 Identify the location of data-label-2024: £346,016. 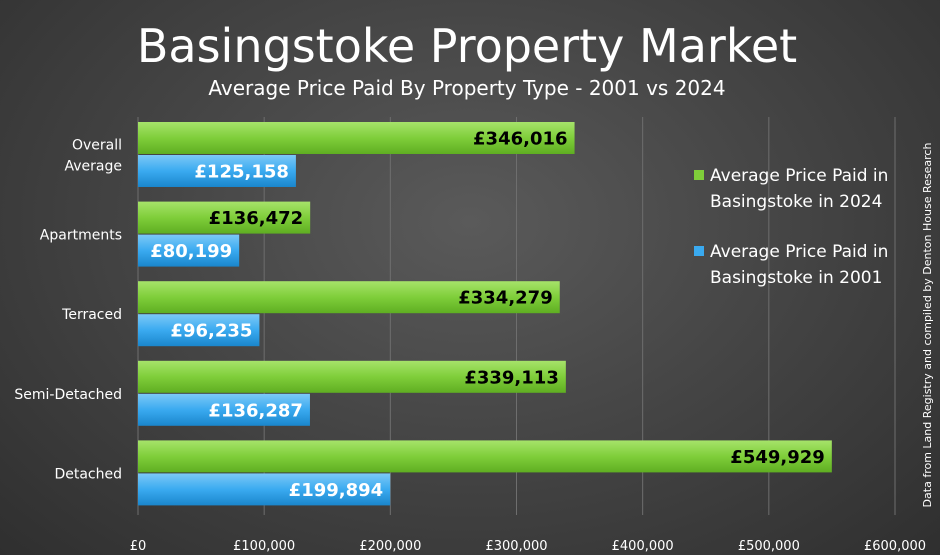
(520, 139).